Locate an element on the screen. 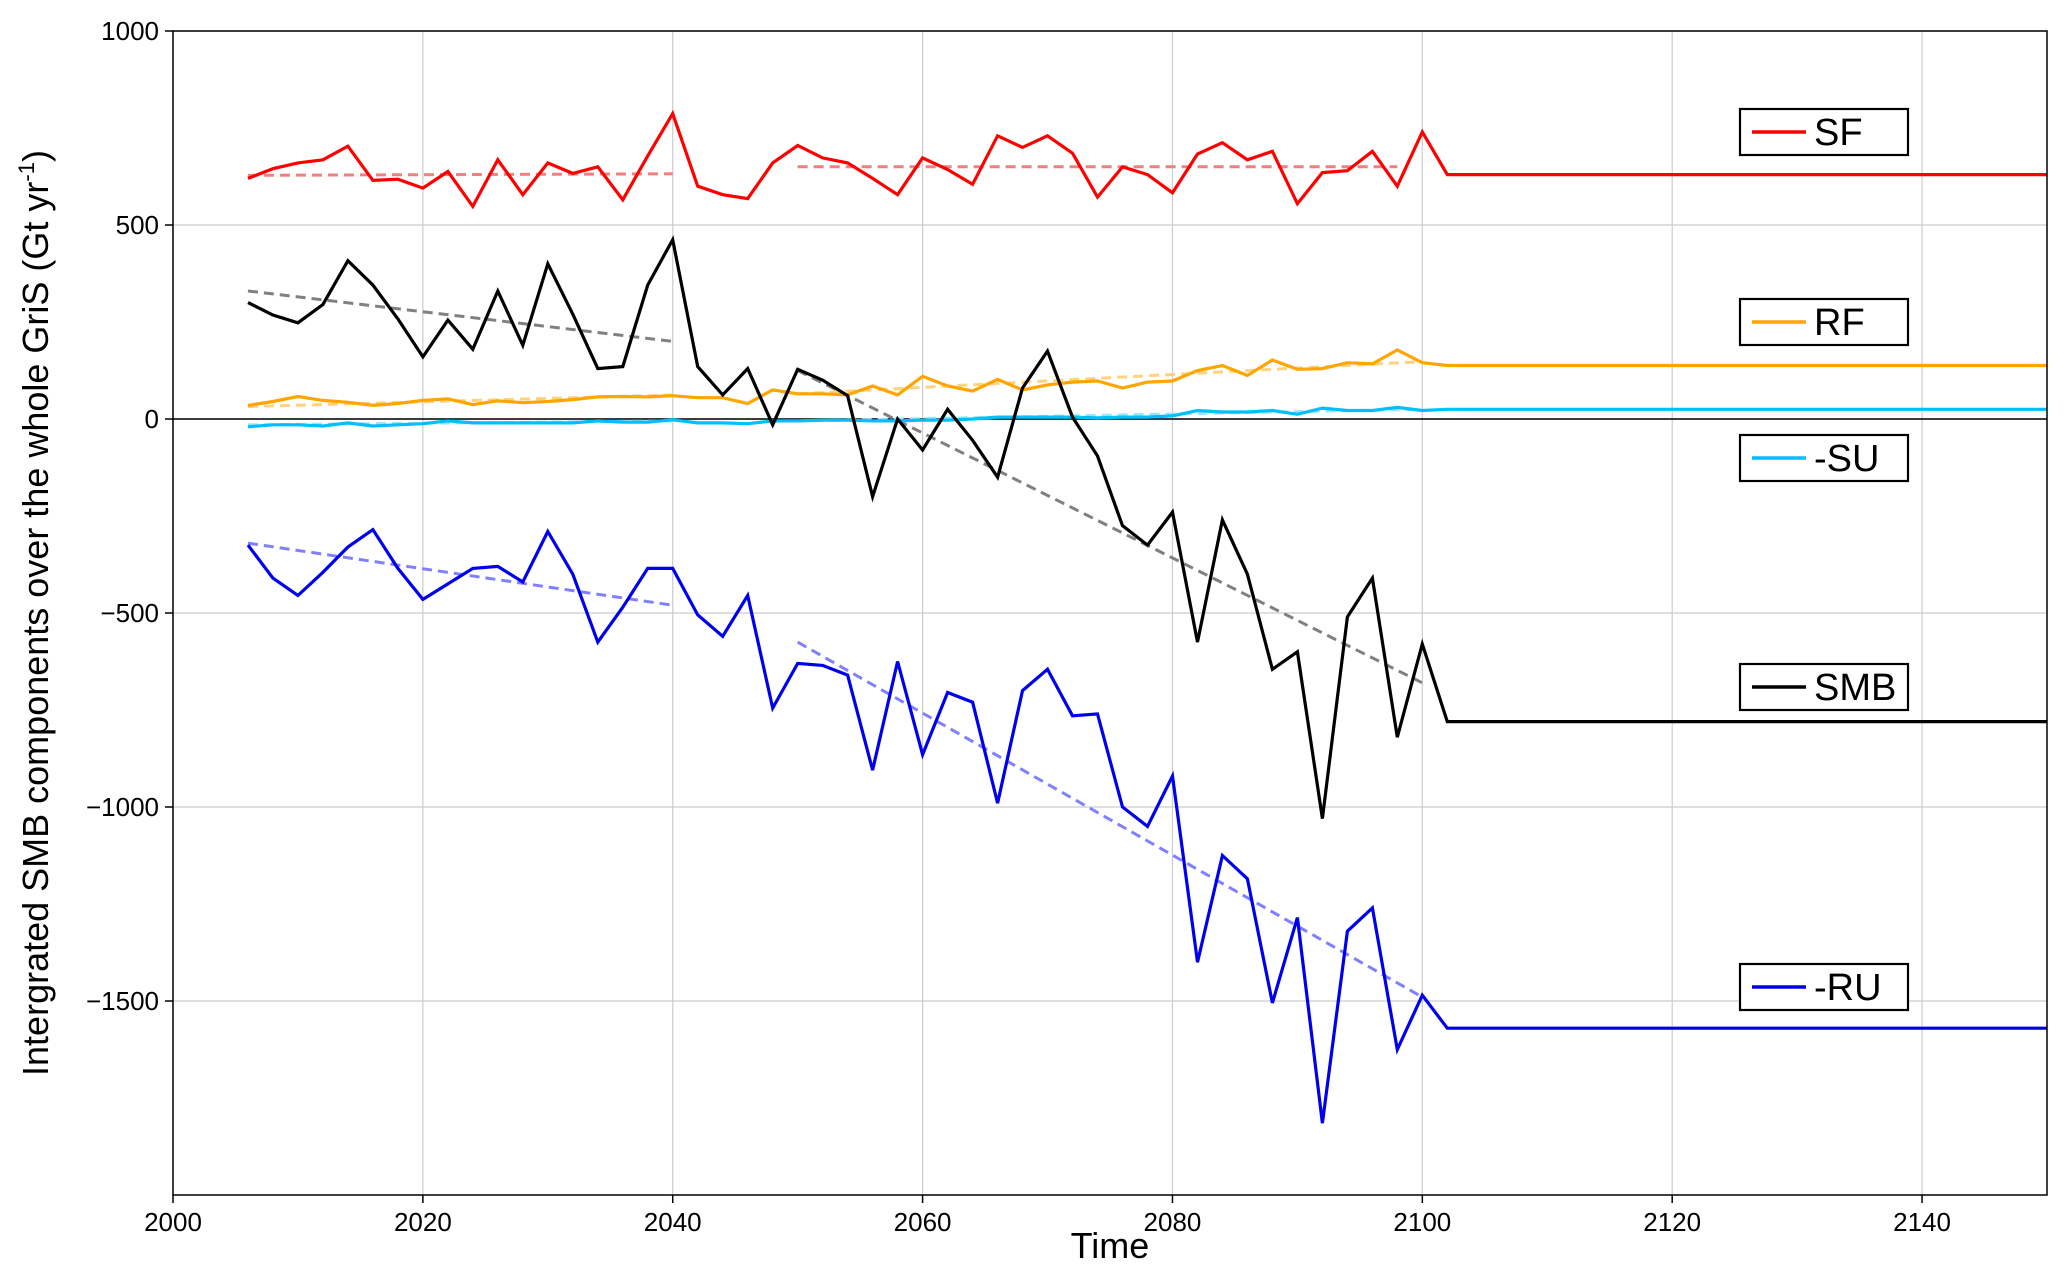 The height and width of the screenshot is (1279, 2067). legend-label-rf: RF is located at coordinates (1839, 323).